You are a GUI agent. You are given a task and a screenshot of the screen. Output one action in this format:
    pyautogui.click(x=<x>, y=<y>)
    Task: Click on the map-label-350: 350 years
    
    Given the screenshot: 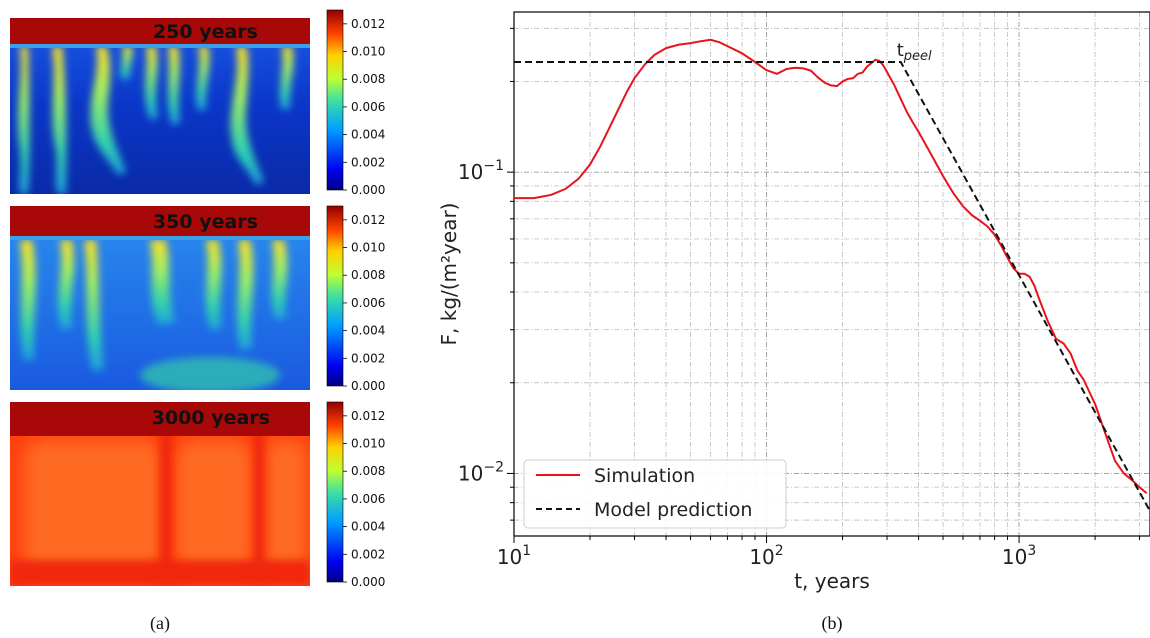 What is the action you would take?
    pyautogui.click(x=205, y=222)
    